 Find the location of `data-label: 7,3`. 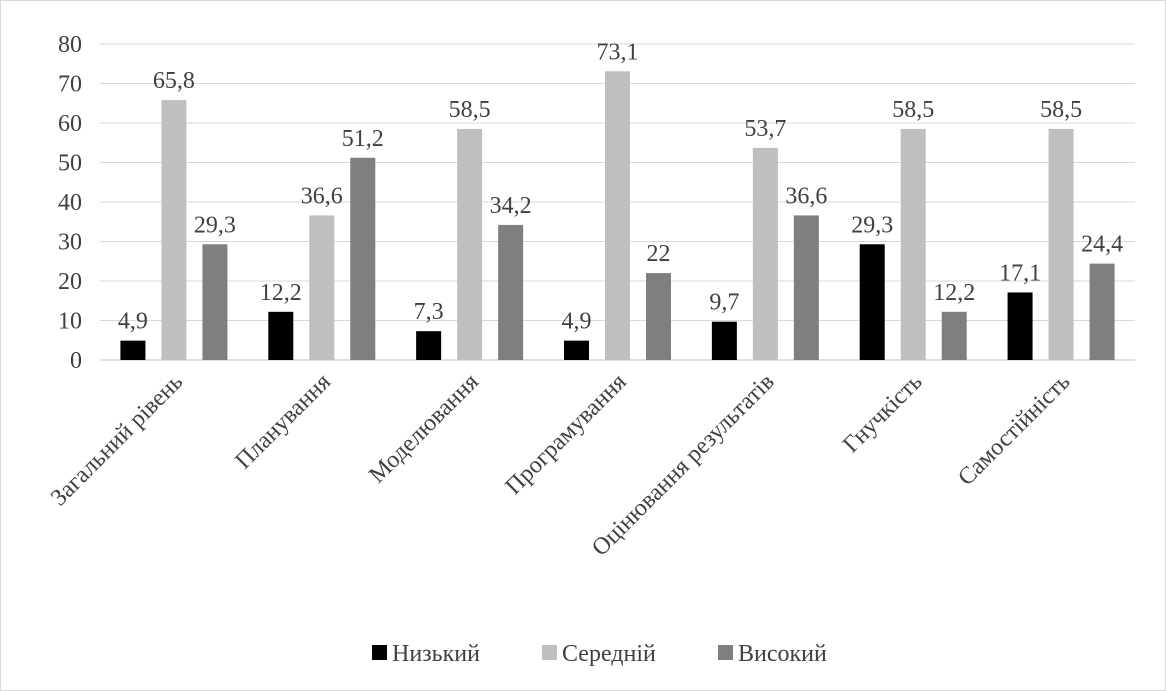

data-label: 7,3 is located at coordinates (429, 312).